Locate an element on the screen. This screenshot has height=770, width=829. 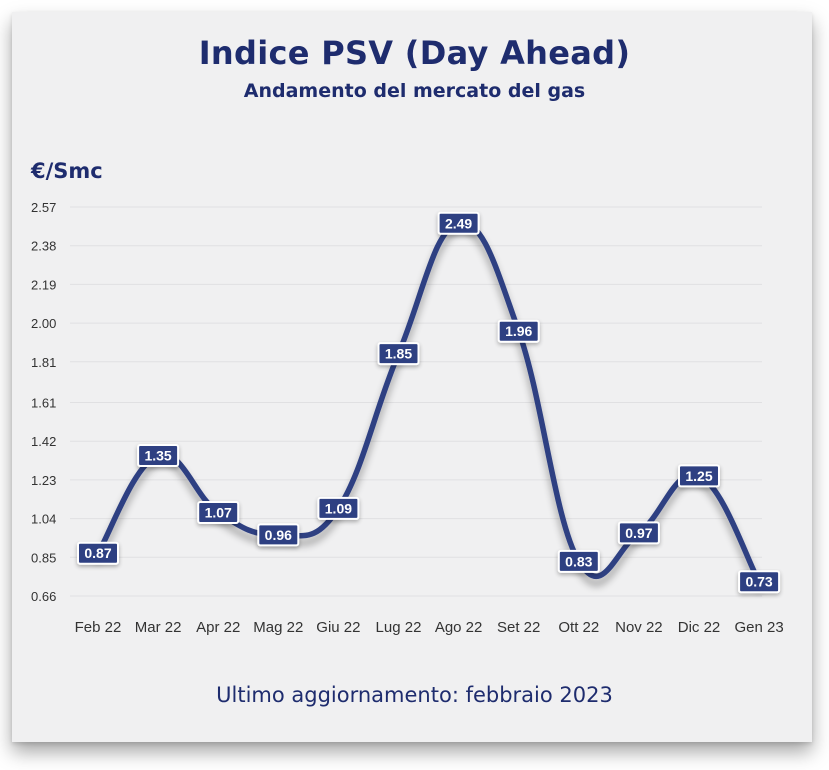
data-point-value: 0.97 is located at coordinates (638, 533).